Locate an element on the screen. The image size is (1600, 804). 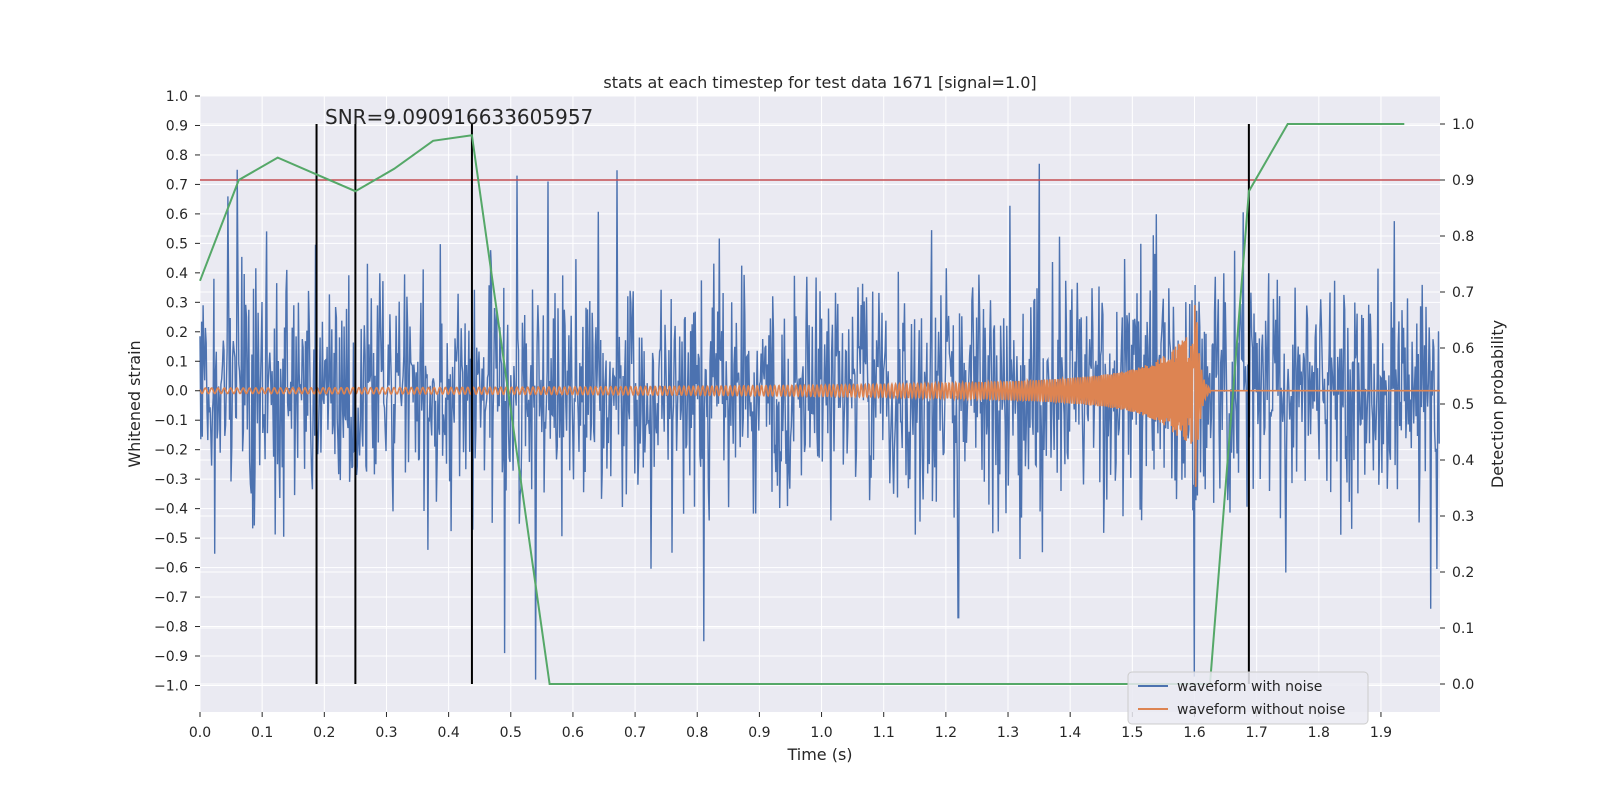
x-axis-label: Time (s) is located at coordinates (819, 754).